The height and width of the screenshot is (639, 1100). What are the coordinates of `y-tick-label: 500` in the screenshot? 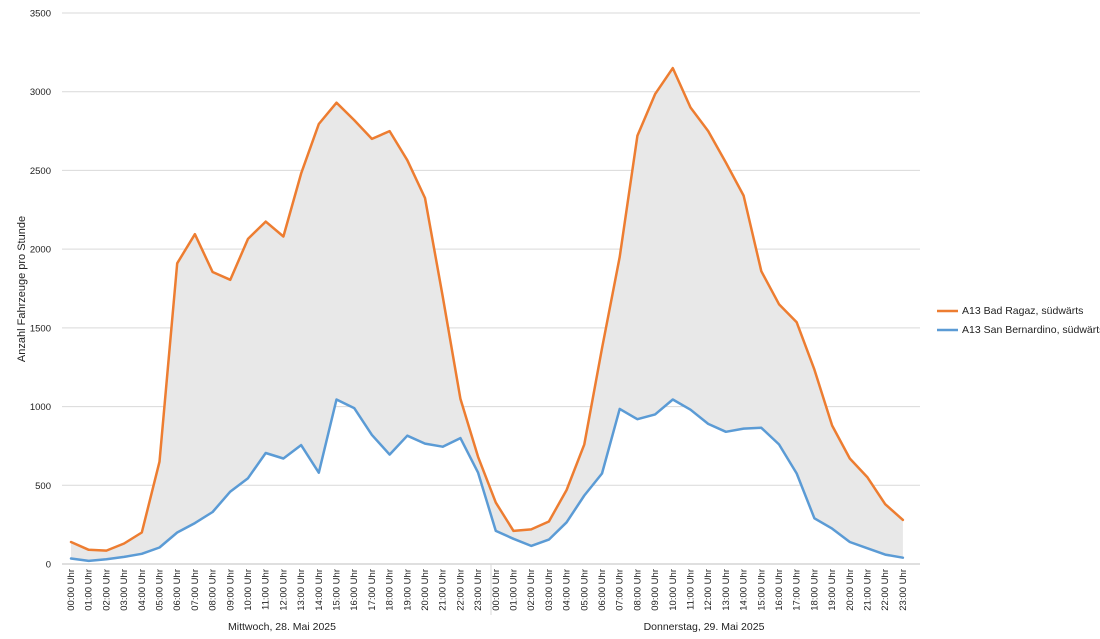 It's located at (43, 486).